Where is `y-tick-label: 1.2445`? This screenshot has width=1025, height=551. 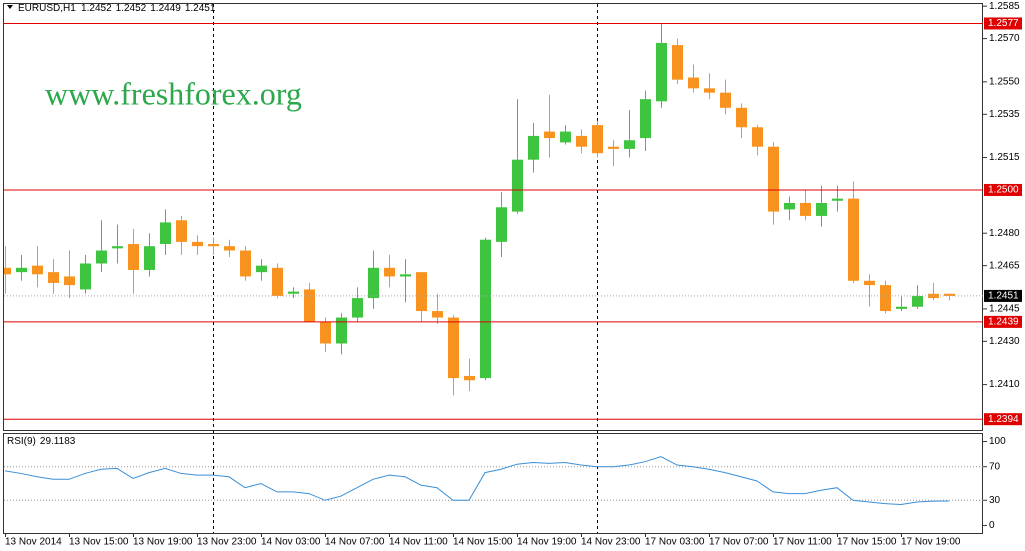 y-tick-label: 1.2445 is located at coordinates (1004, 309).